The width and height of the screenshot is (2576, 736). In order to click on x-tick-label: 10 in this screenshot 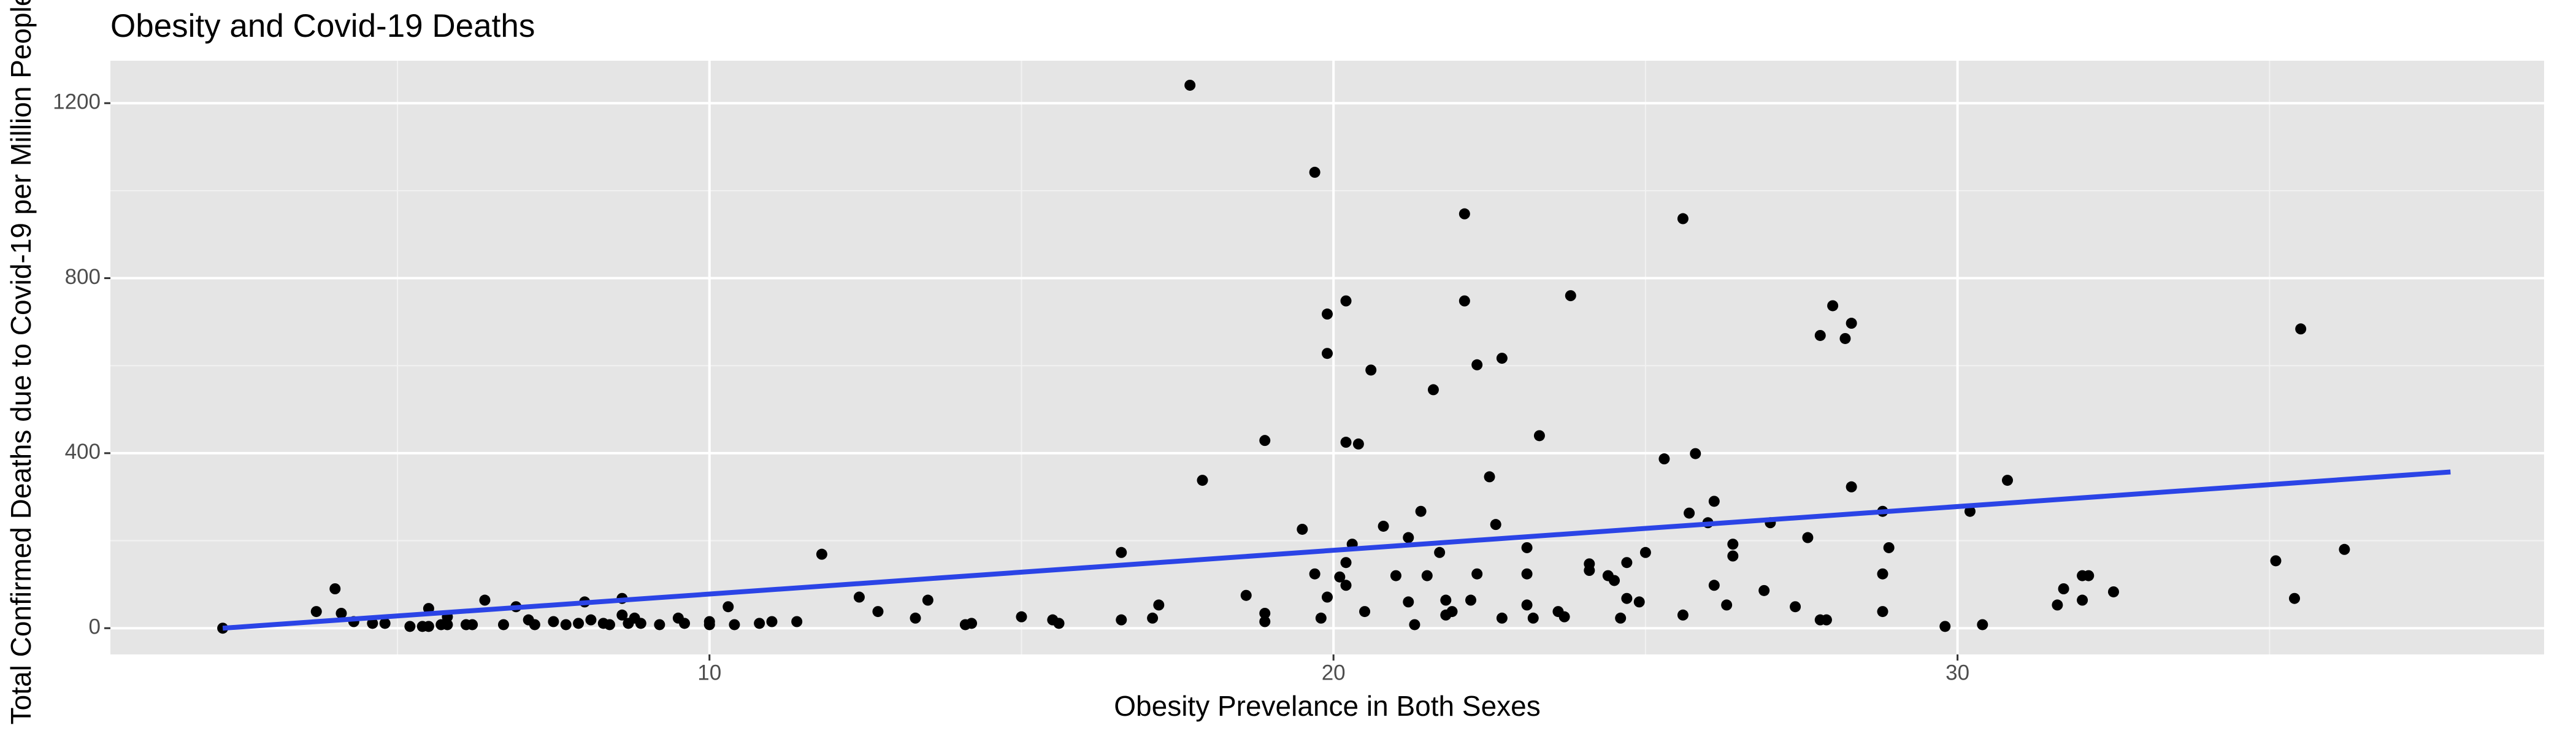, I will do `click(709, 672)`.